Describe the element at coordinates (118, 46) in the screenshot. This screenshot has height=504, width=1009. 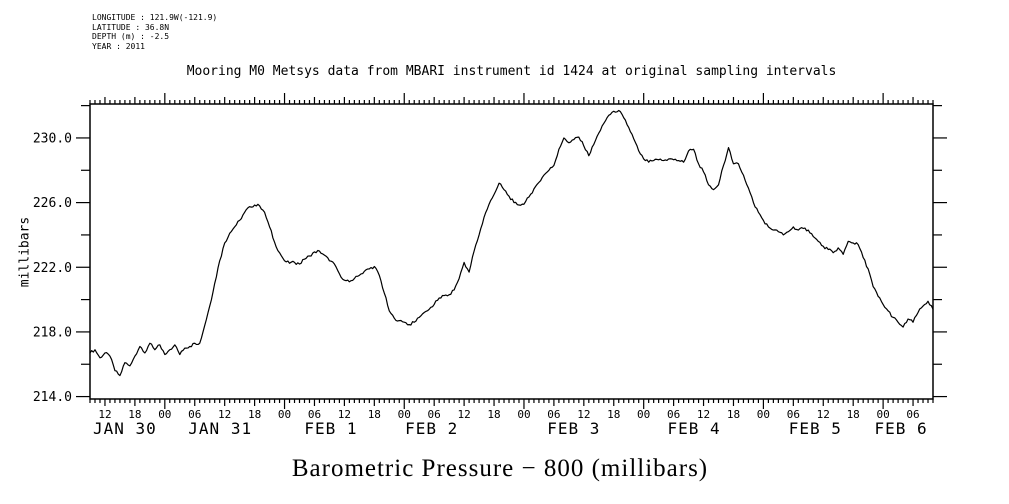
I see `meta-year: YEAR : 2011` at that location.